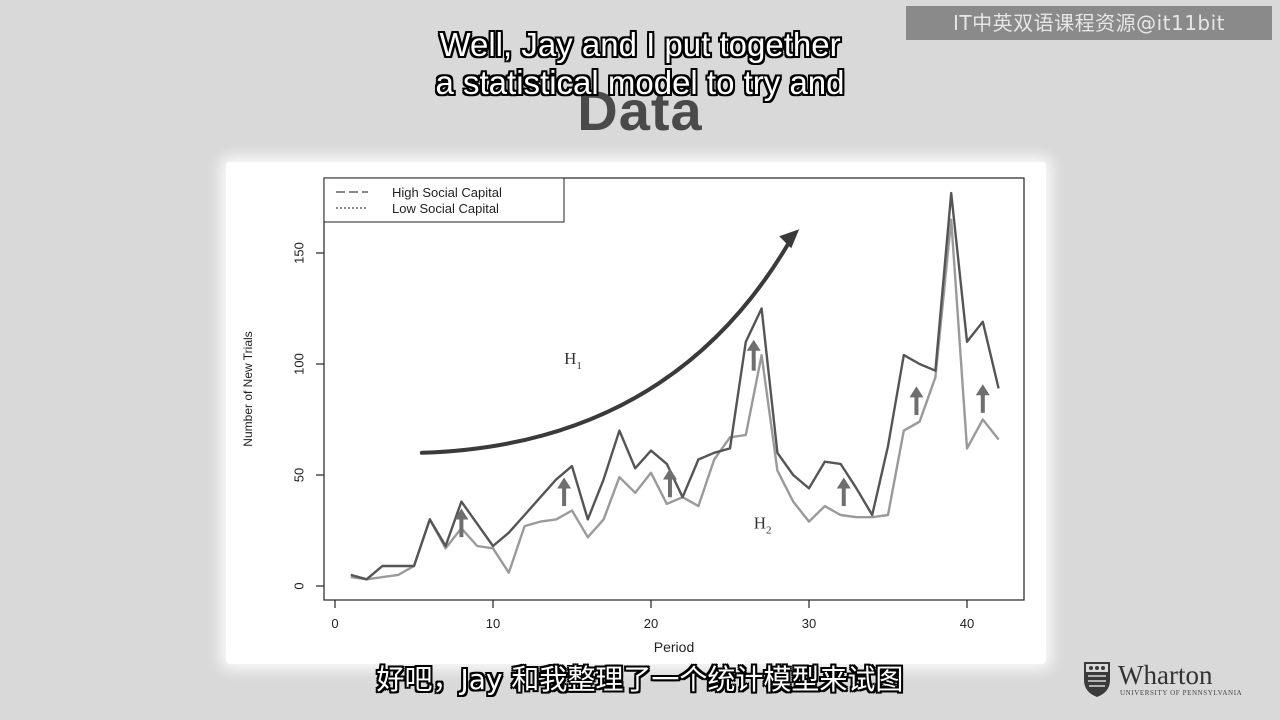 The image size is (1280, 720). What do you see at coordinates (298, 253) in the screenshot?
I see `y-tick-label: 150` at bounding box center [298, 253].